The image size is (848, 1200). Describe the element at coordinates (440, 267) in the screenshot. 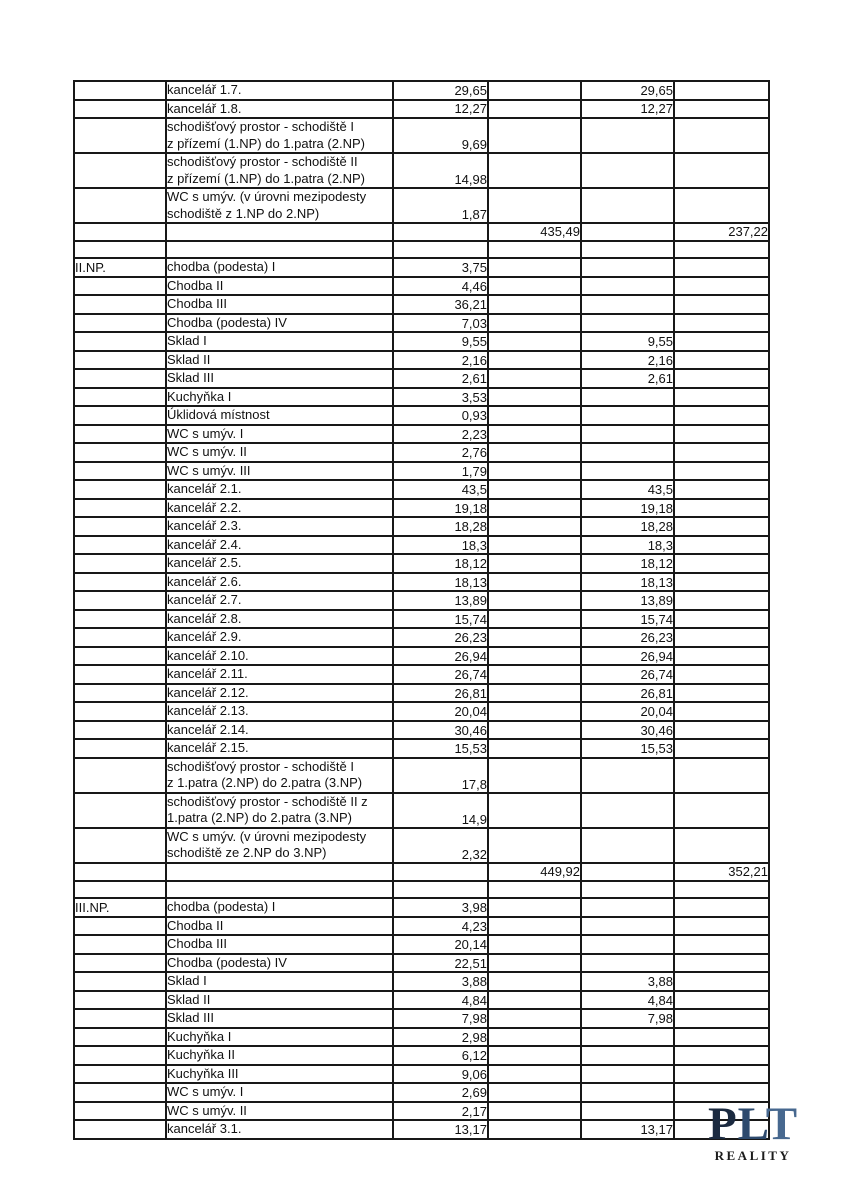

I see `area-cell: 3,75` at that location.